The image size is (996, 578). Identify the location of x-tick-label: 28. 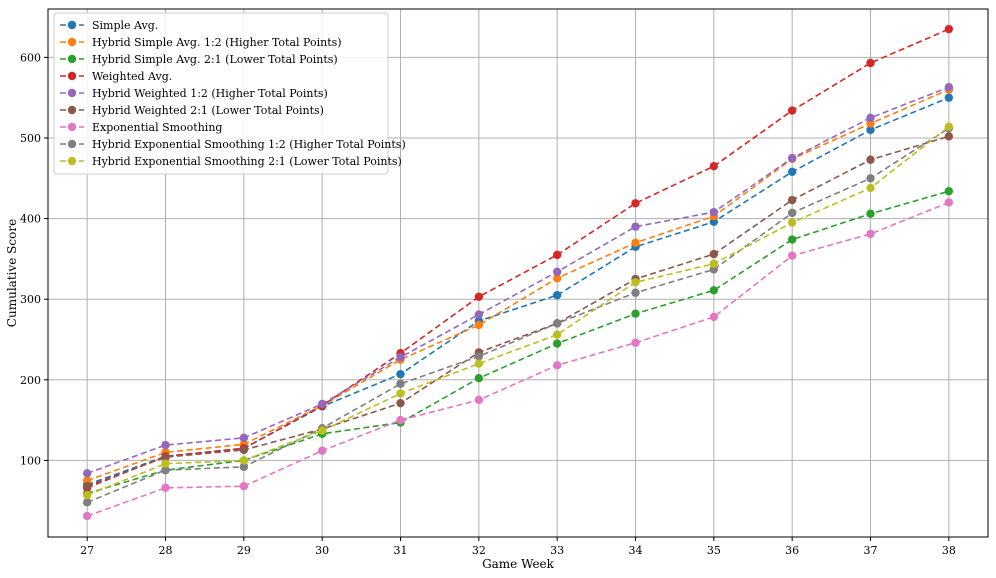
(166, 550).